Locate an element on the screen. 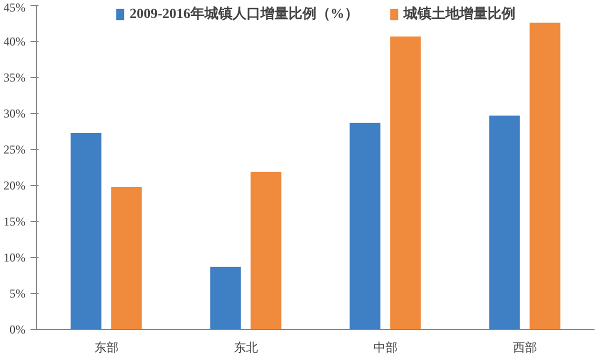 Image resolution: width=609 pixels, height=357 pixels. x-tick-label: 东部 is located at coordinates (106, 347).